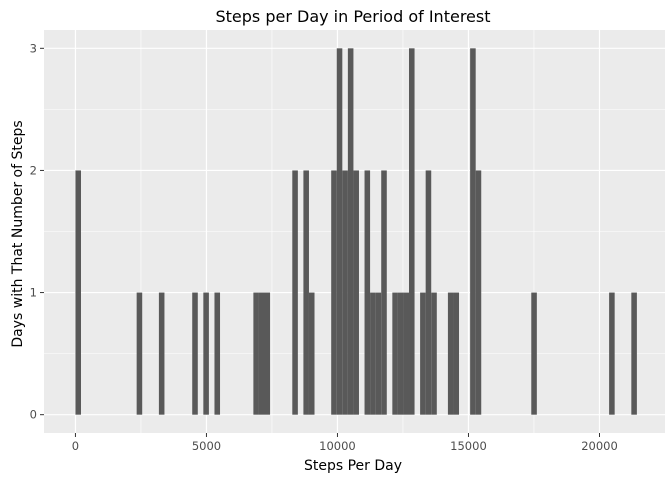 The width and height of the screenshot is (672, 485). I want to click on x-tick-label: 10000, so click(337, 446).